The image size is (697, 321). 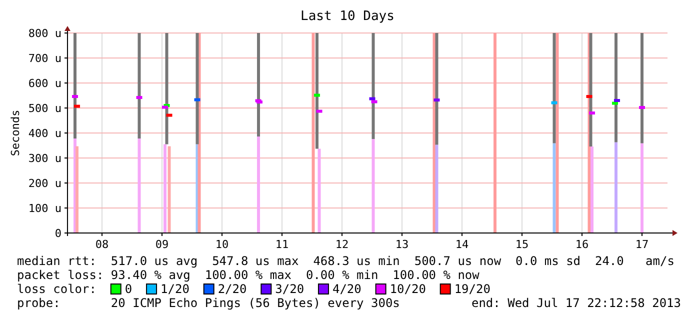 I want to click on legend-title: loss color:, so click(x=56, y=289).